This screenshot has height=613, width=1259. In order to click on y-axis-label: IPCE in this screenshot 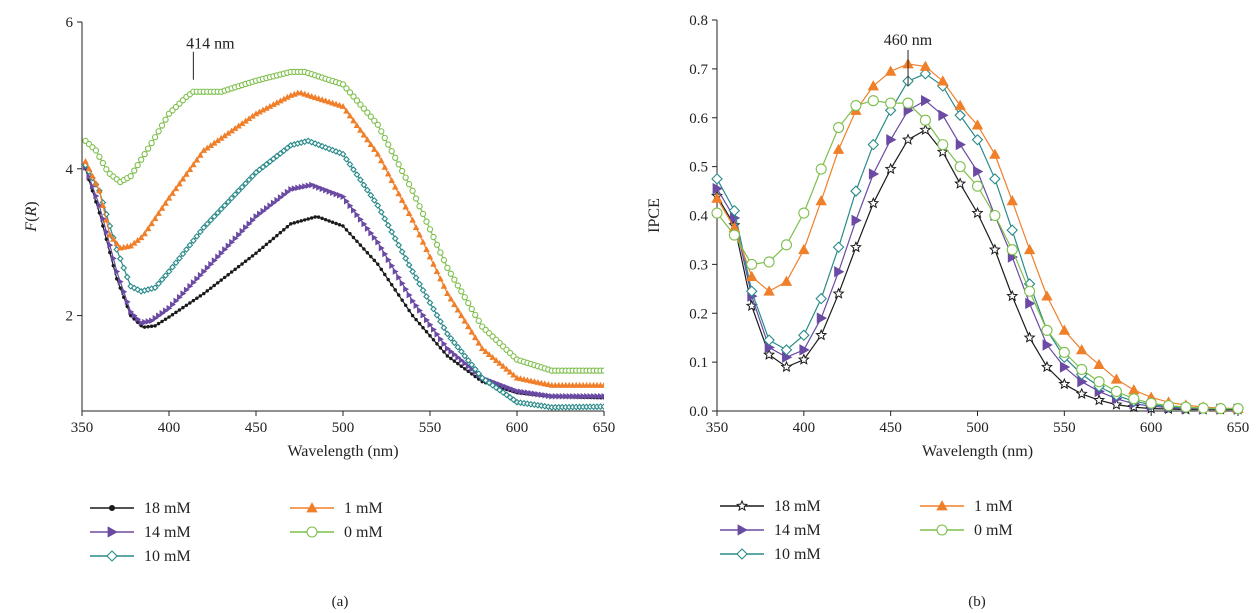, I will do `click(654, 215)`.